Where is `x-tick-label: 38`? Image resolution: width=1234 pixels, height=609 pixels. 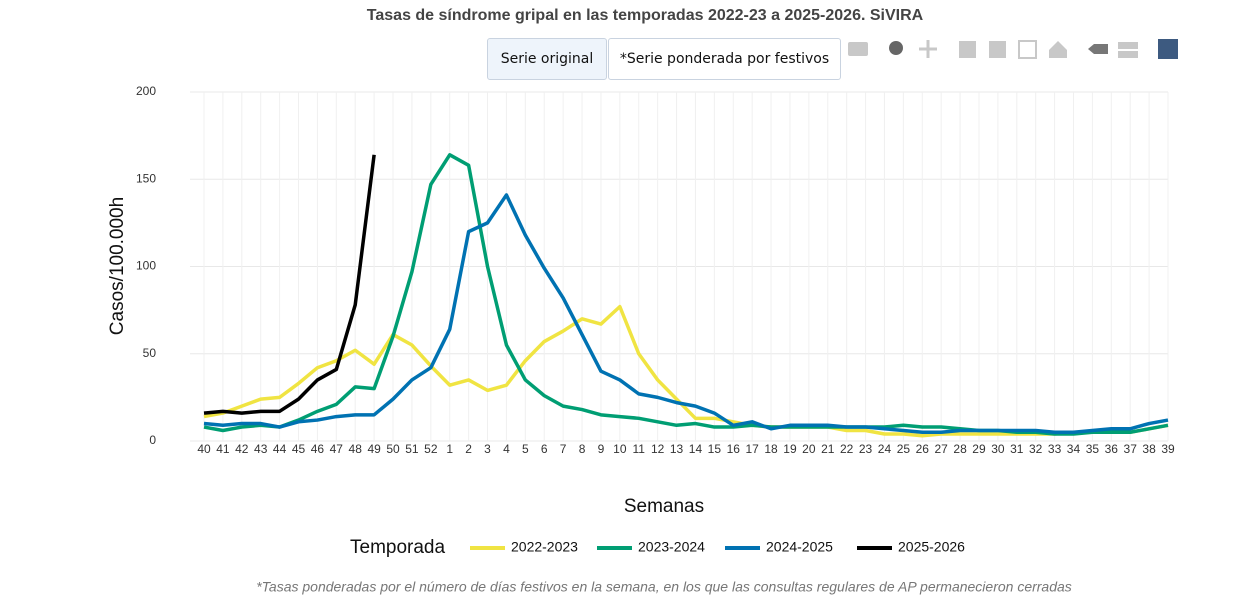 x-tick-label: 38 is located at coordinates (1149, 449).